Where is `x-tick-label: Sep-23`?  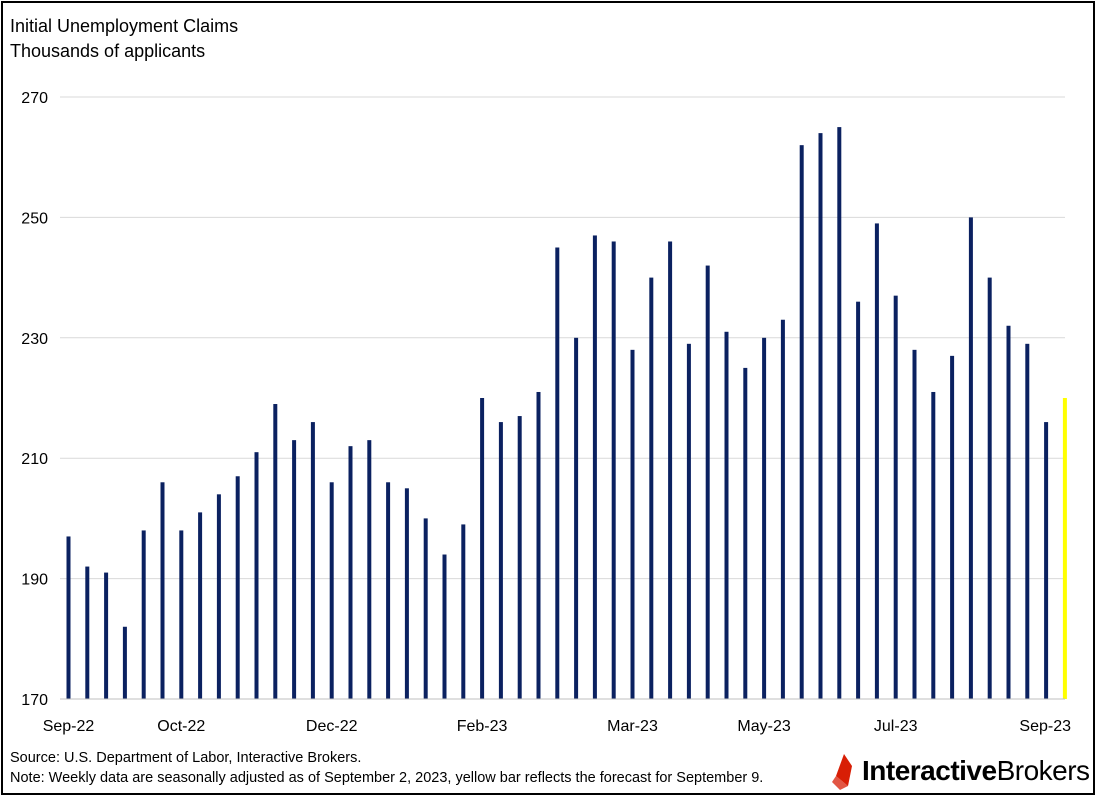
x-tick-label: Sep-23 is located at coordinates (1045, 726).